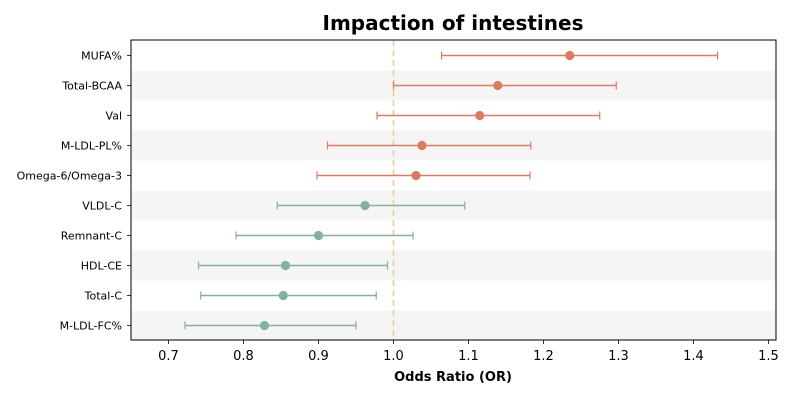 The height and width of the screenshot is (400, 800). What do you see at coordinates (91, 326) in the screenshot?
I see `y-tick-label: M-LDL-FC%` at bounding box center [91, 326].